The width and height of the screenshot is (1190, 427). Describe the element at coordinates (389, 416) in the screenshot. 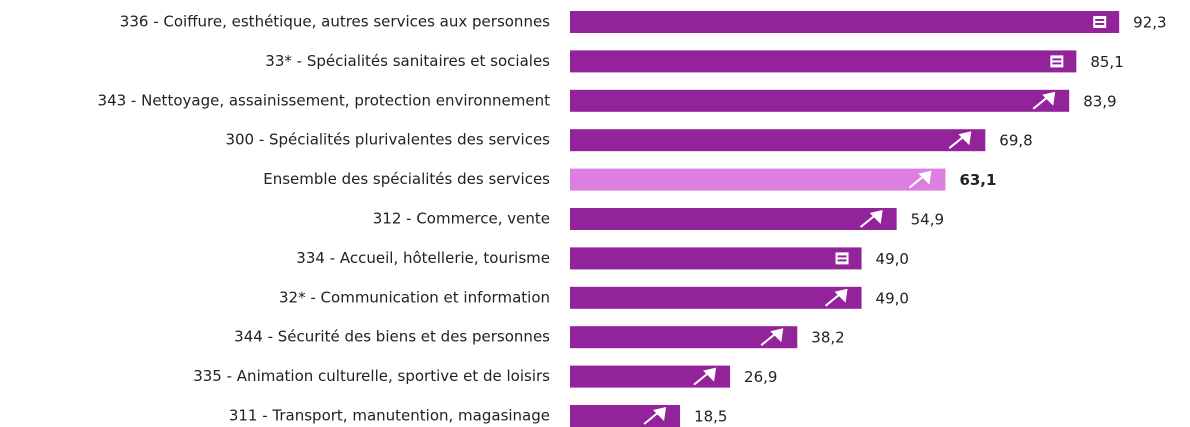

I see `category-label: 311 - Transport, manutention, magasinage` at that location.